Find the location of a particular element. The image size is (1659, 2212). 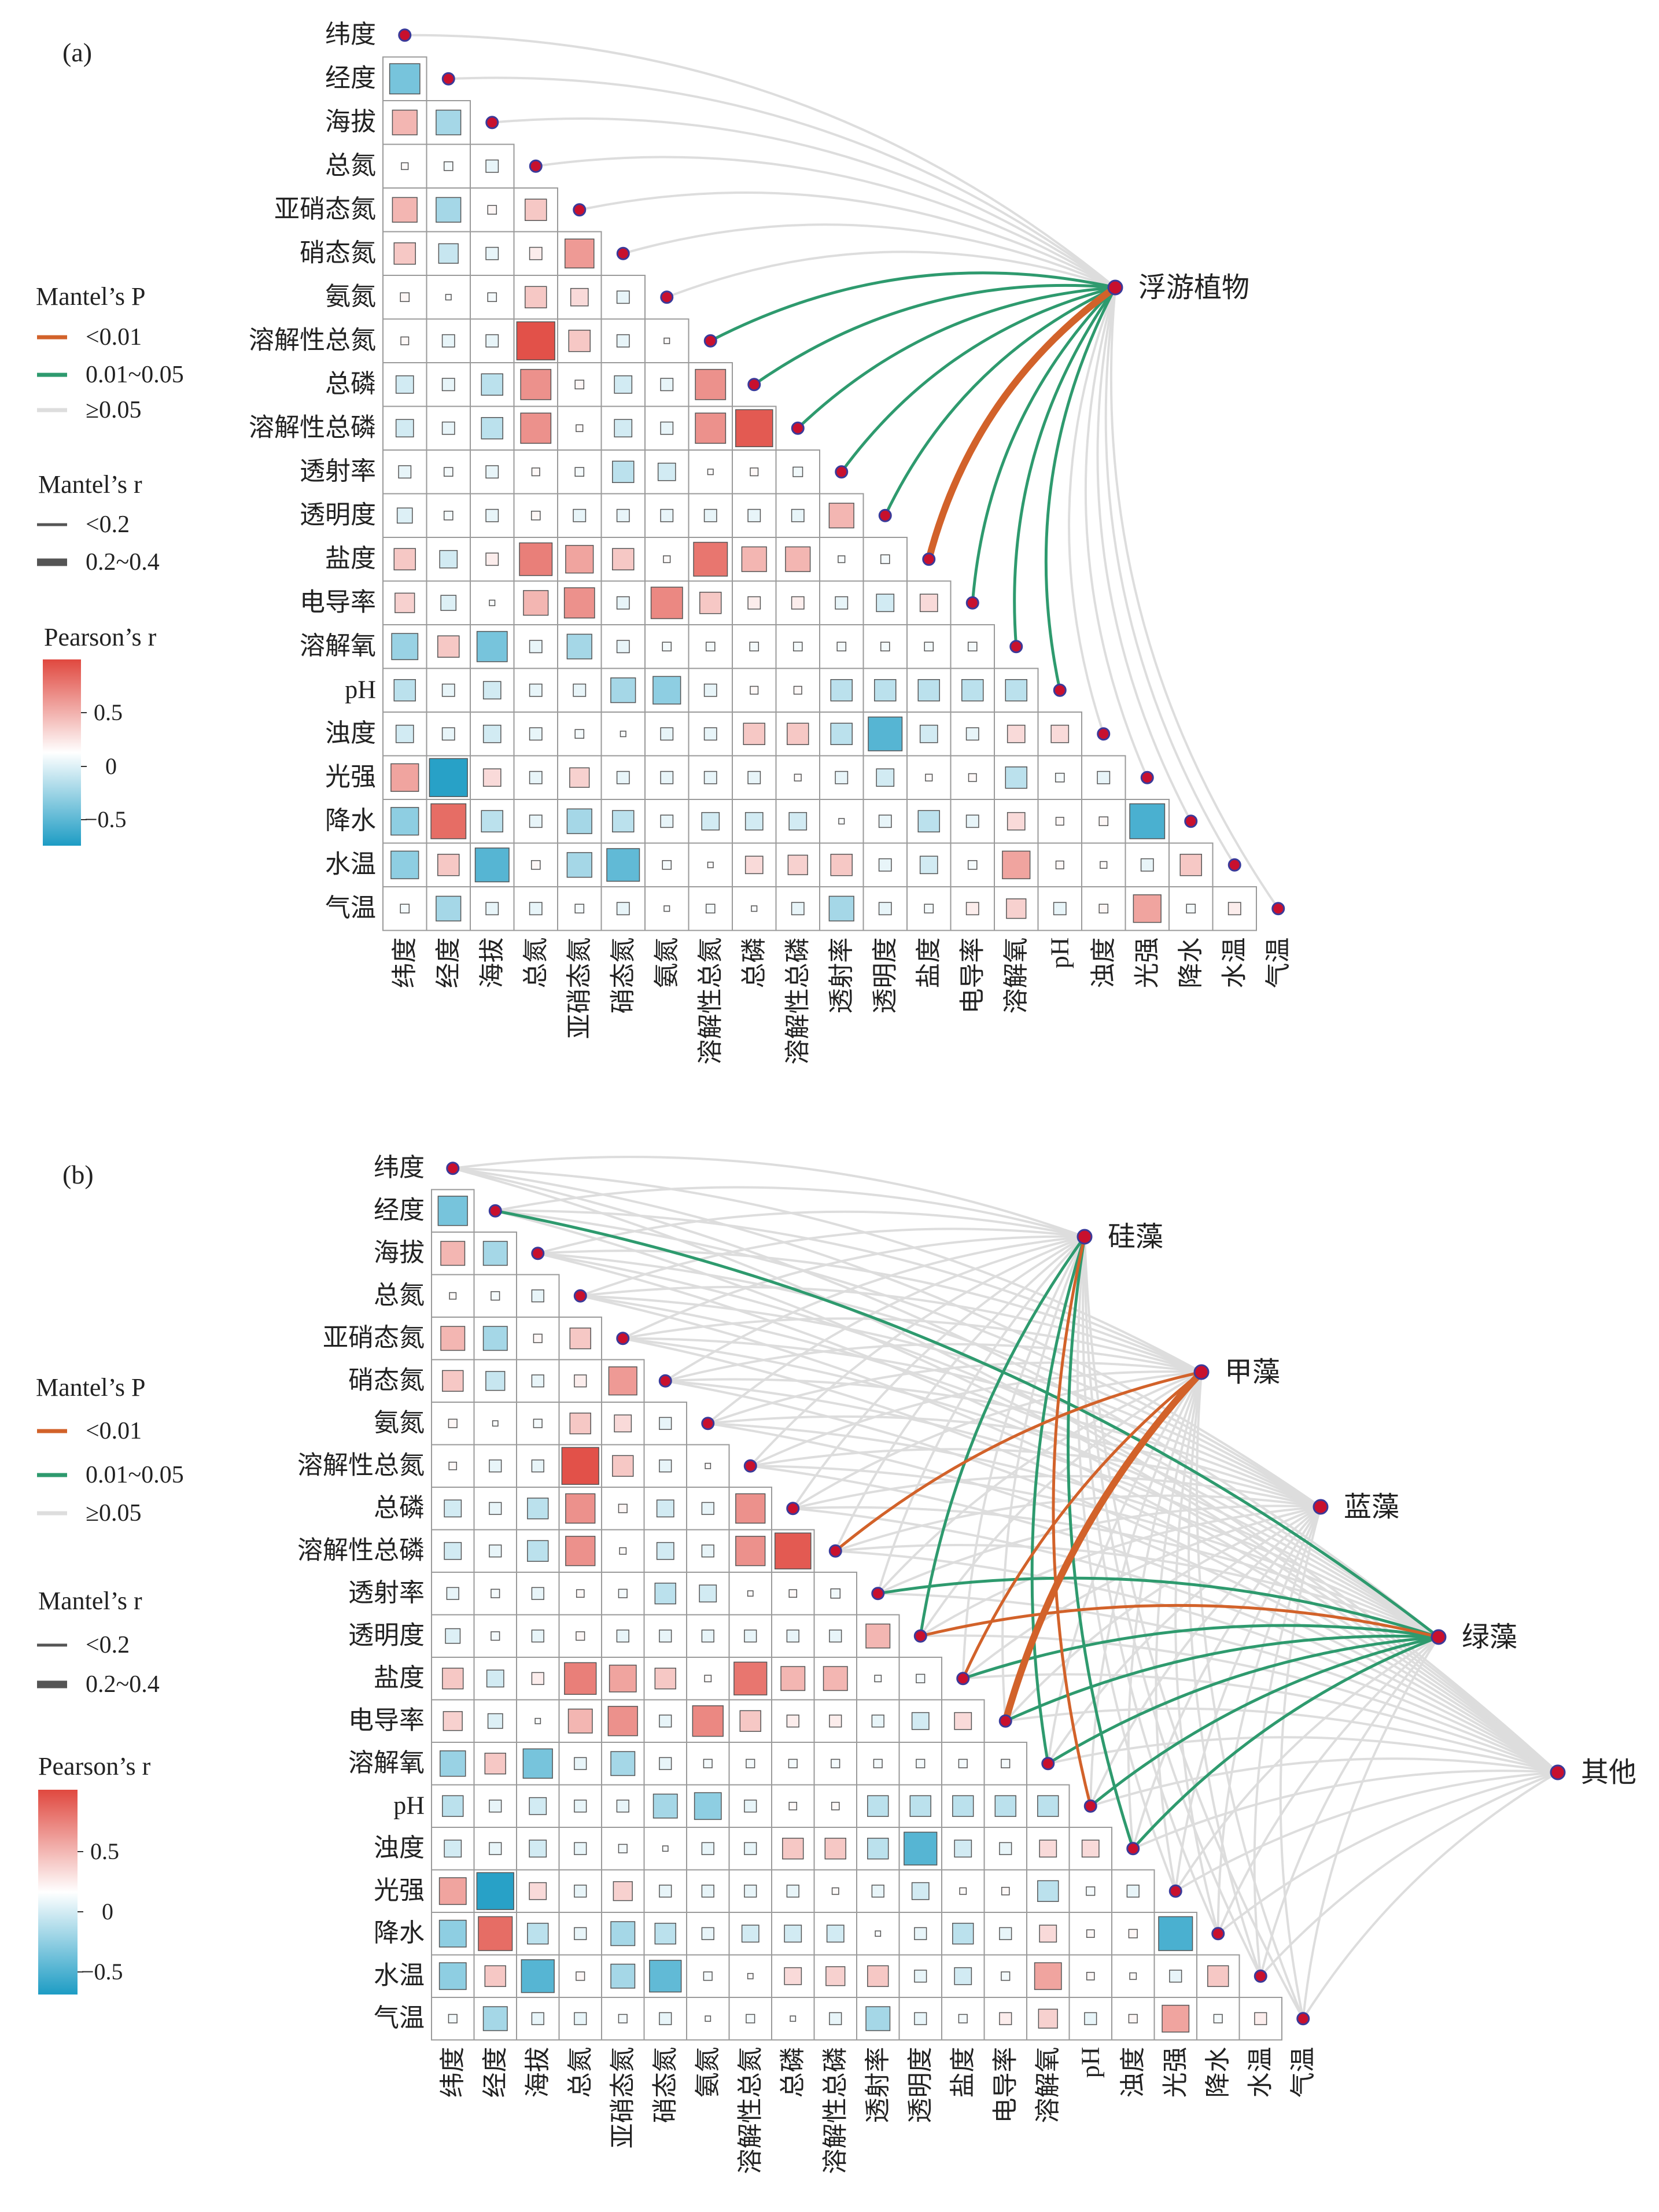

column-label: 光强 is located at coordinates (1175, 2072).